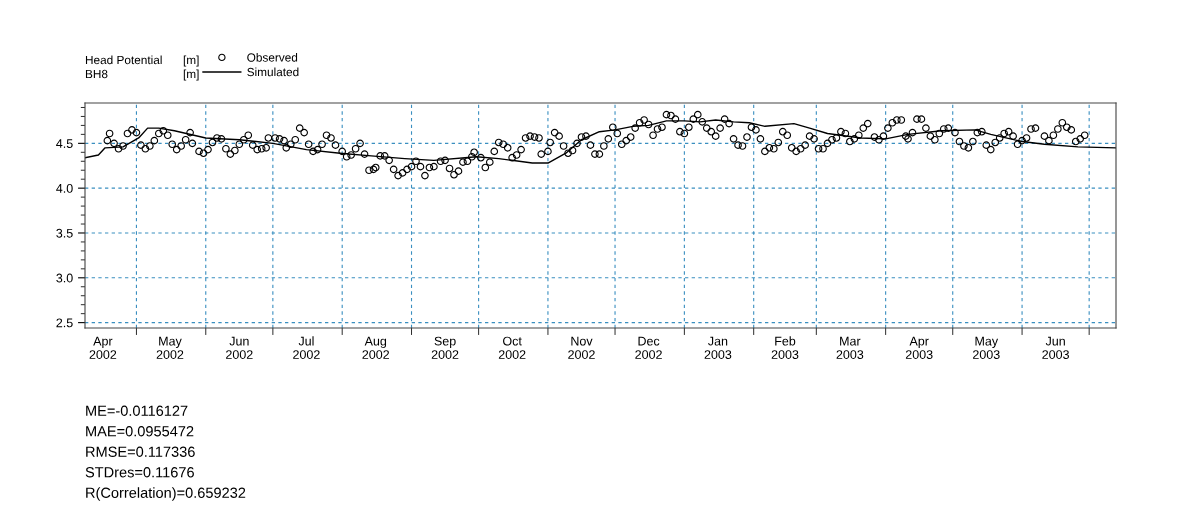 Image resolution: width=1186 pixels, height=529 pixels. What do you see at coordinates (140, 431) in the screenshot?
I see `text: MAE=0.0955472` at bounding box center [140, 431].